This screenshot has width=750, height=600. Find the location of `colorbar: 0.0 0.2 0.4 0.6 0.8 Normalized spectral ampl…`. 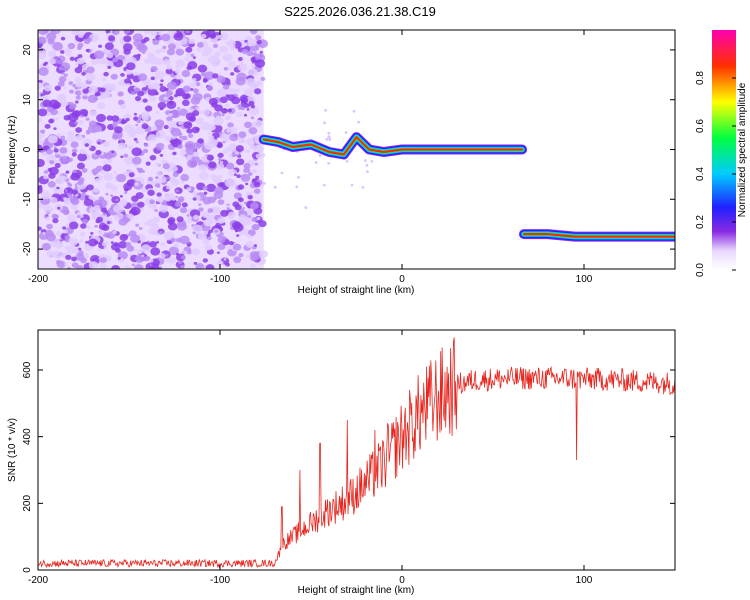

colorbar: 0.0 0.2 0.4 0.6 0.8 Normalized spectral ampl… is located at coordinates (721, 153).